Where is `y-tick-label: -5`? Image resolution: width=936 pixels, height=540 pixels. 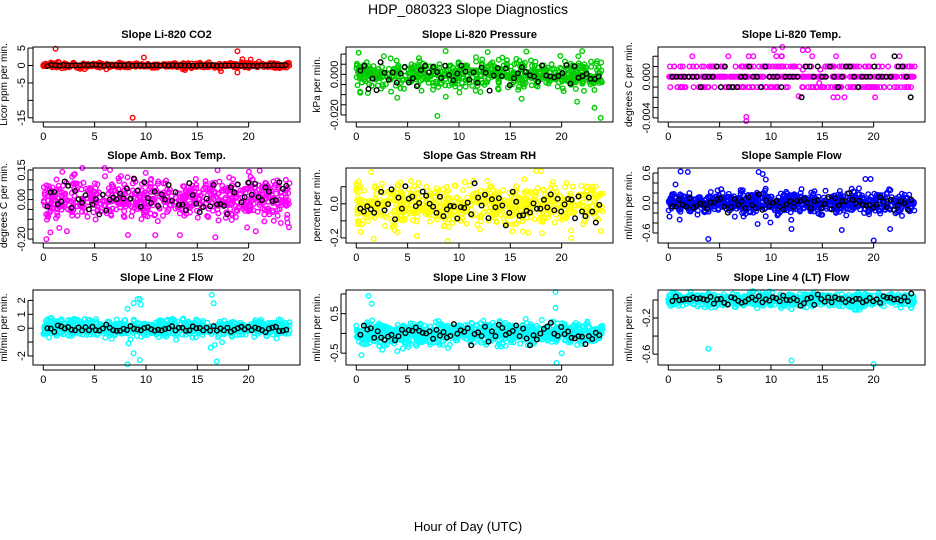 y-tick-label: -5 is located at coordinates (22, 83).